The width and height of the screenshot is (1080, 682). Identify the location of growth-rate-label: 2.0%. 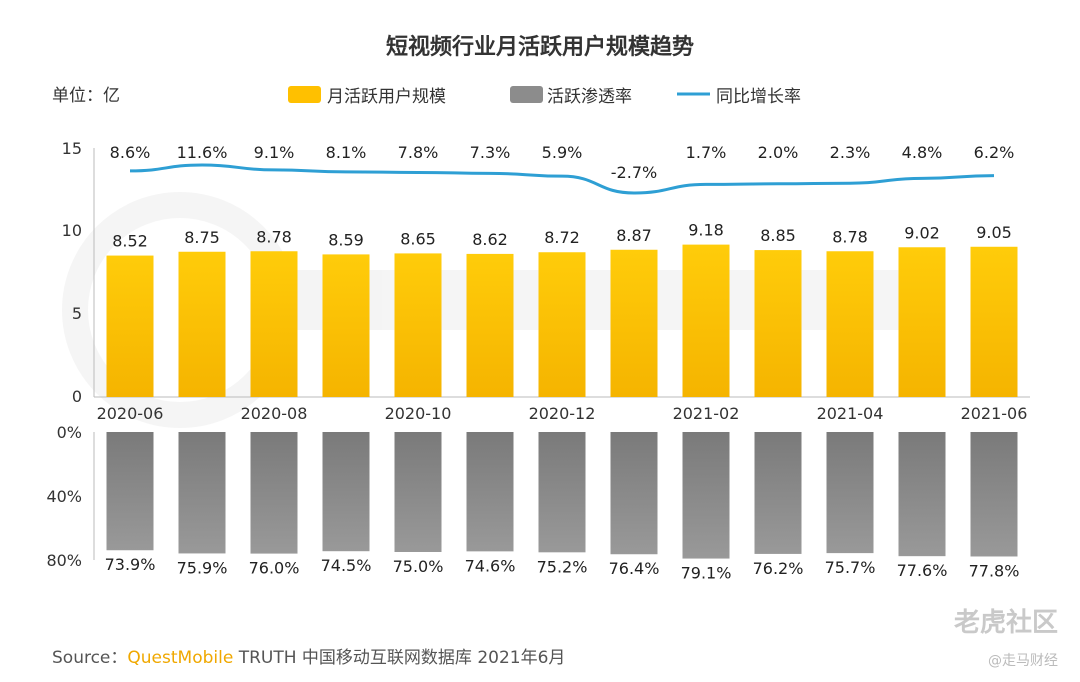
(778, 152).